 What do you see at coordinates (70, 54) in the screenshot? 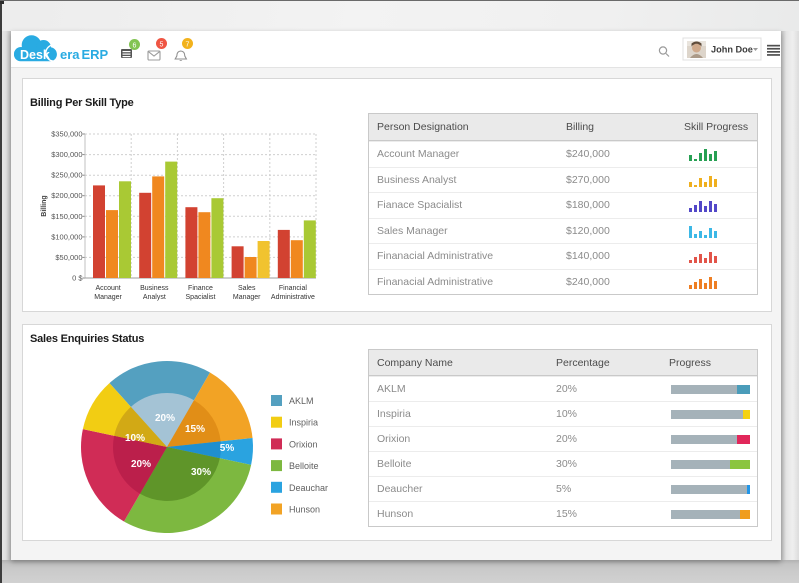
I see `svg-text: era` at bounding box center [70, 54].